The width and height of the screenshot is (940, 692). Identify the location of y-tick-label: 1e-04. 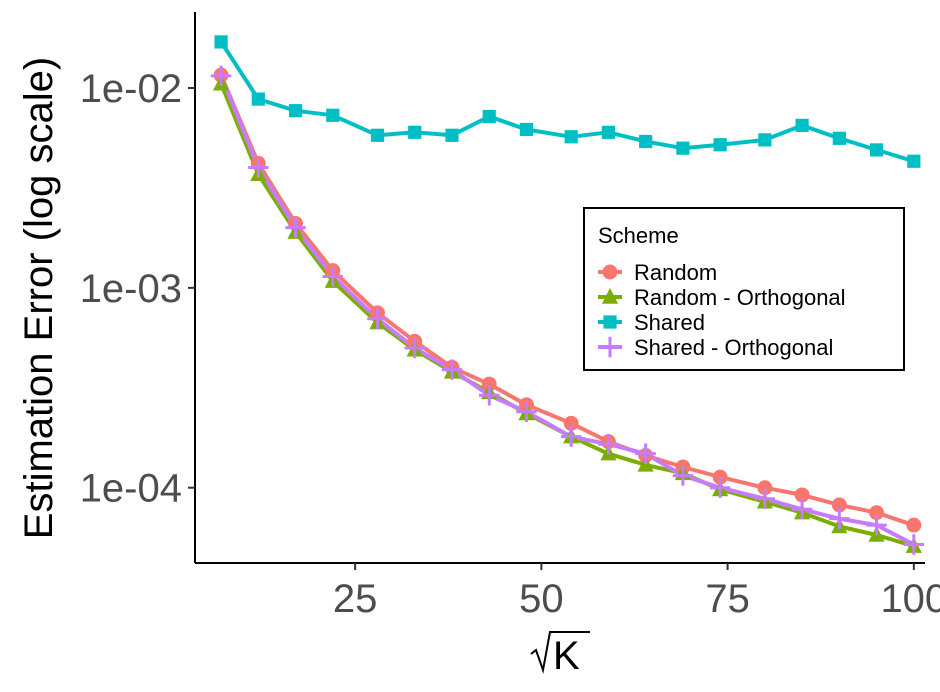
(131, 489).